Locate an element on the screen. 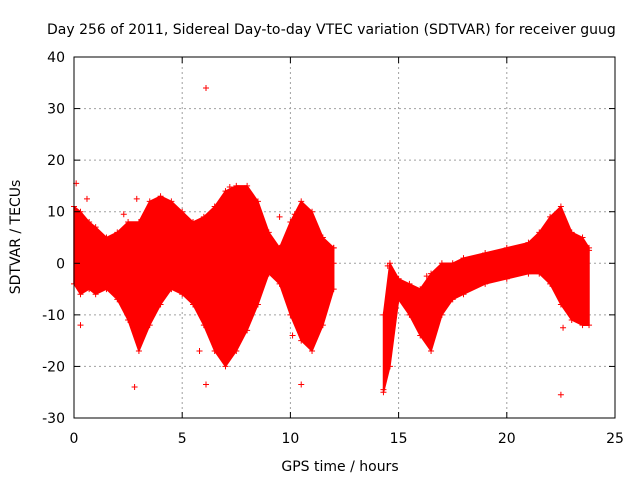  y-tick-label: 20 is located at coordinates (56, 161).